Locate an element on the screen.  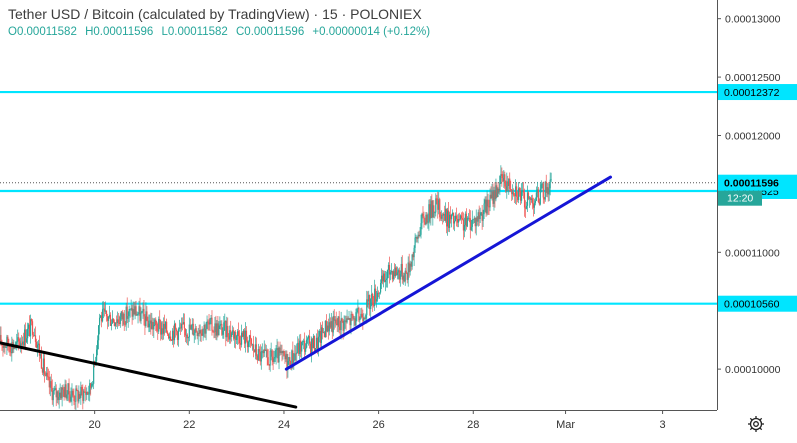
x-tick-label: 28 is located at coordinates (473, 425).